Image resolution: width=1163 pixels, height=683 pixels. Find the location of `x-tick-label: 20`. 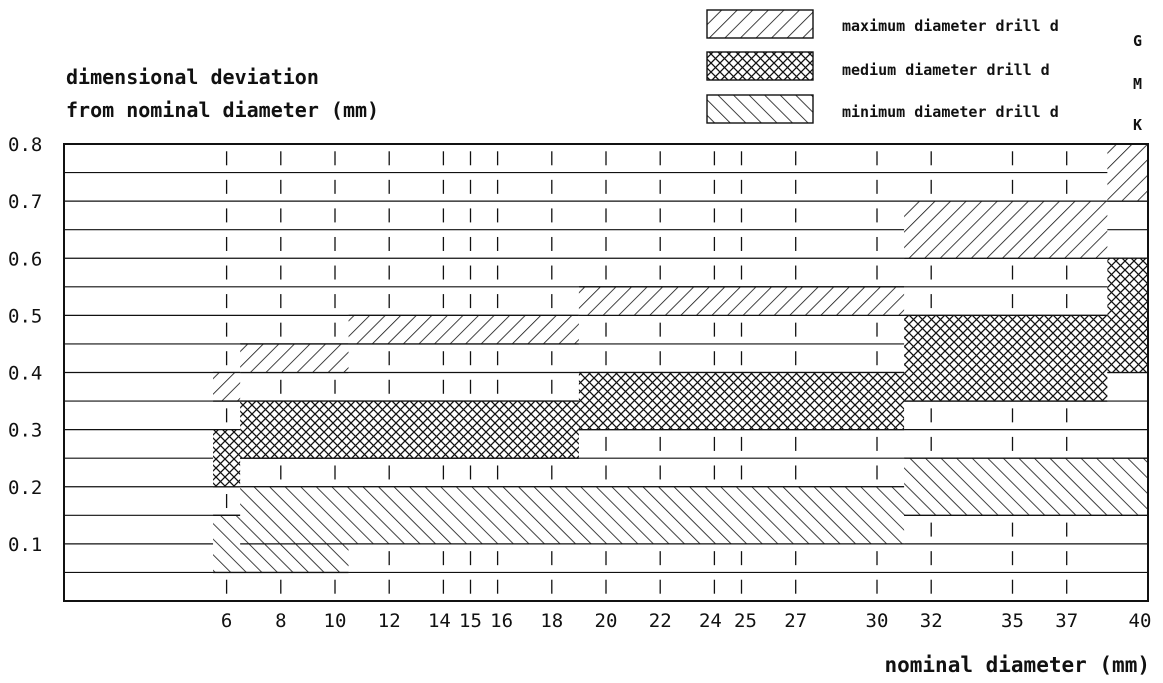

x-tick-label: 20 is located at coordinates (606, 621).